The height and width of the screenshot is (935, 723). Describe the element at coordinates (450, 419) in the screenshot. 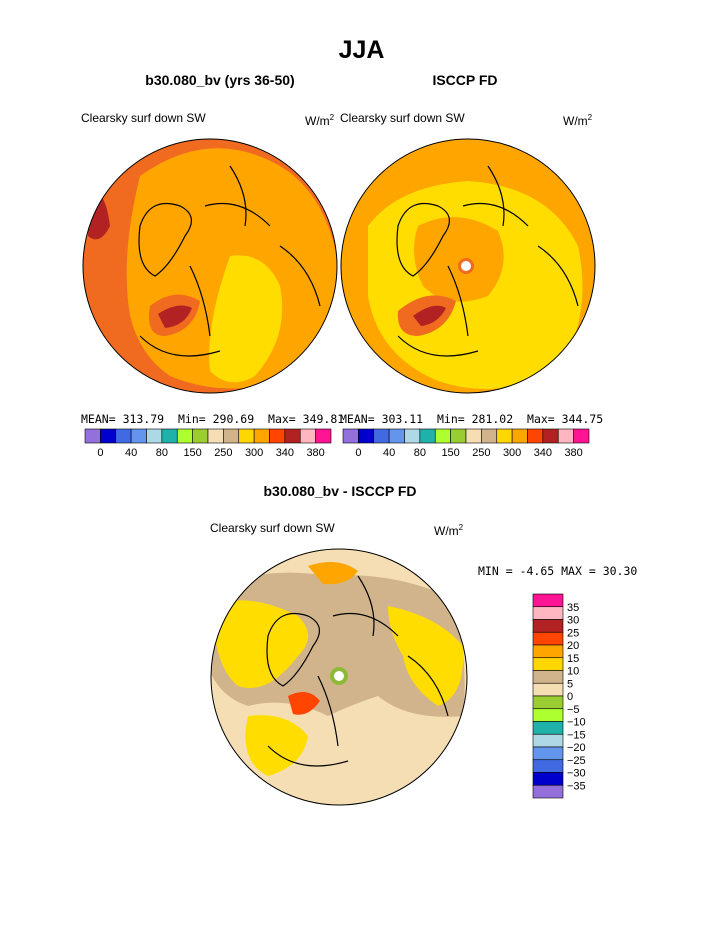

I see `panel2-min-label: Min=` at that location.